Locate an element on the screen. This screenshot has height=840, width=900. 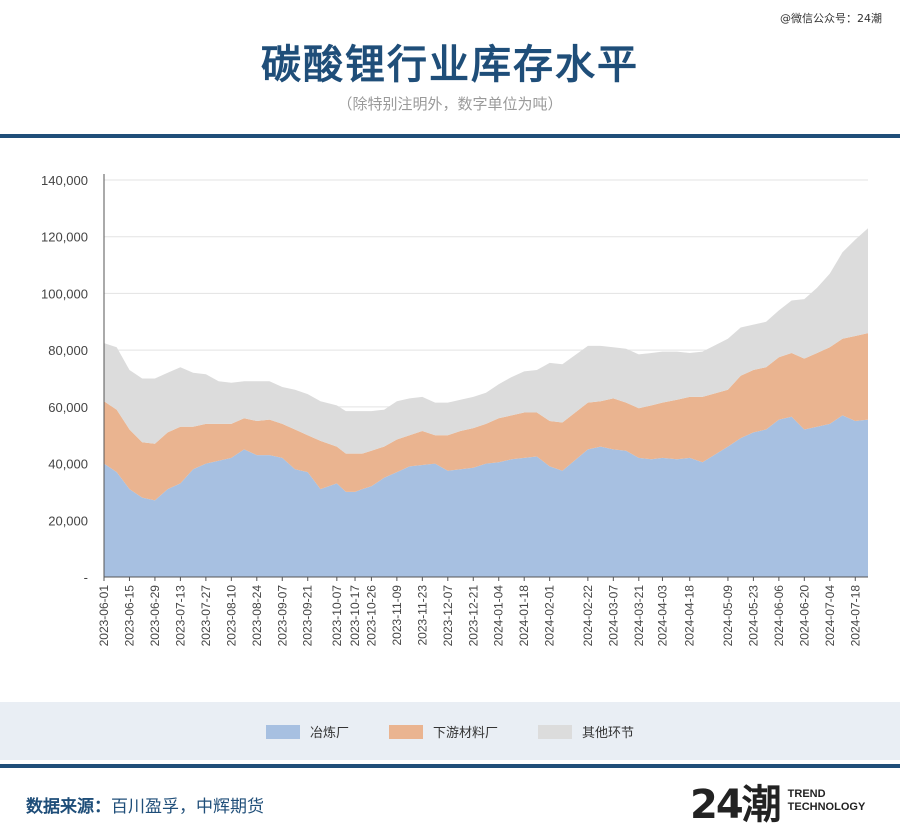
x-tick-label: 2023-10-07 is located at coordinates (337, 616).